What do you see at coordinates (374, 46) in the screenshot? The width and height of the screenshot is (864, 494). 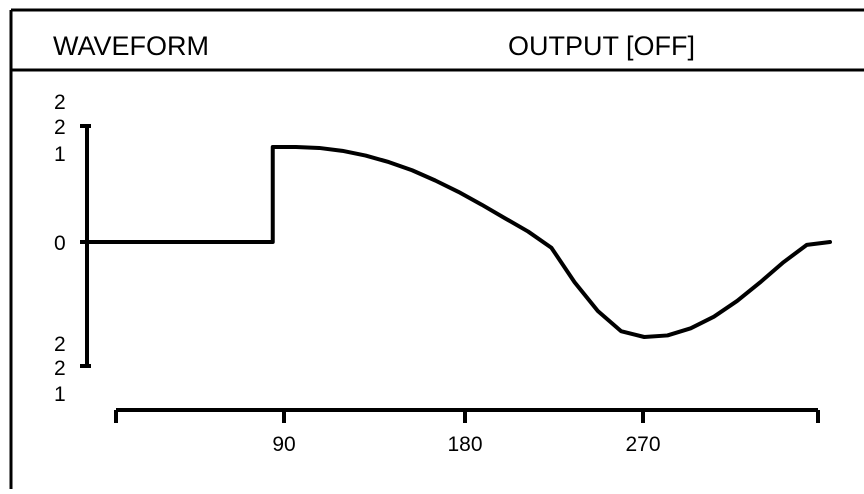 I see `header: WAVEFORM OUTPUT [OFF]` at bounding box center [374, 46].